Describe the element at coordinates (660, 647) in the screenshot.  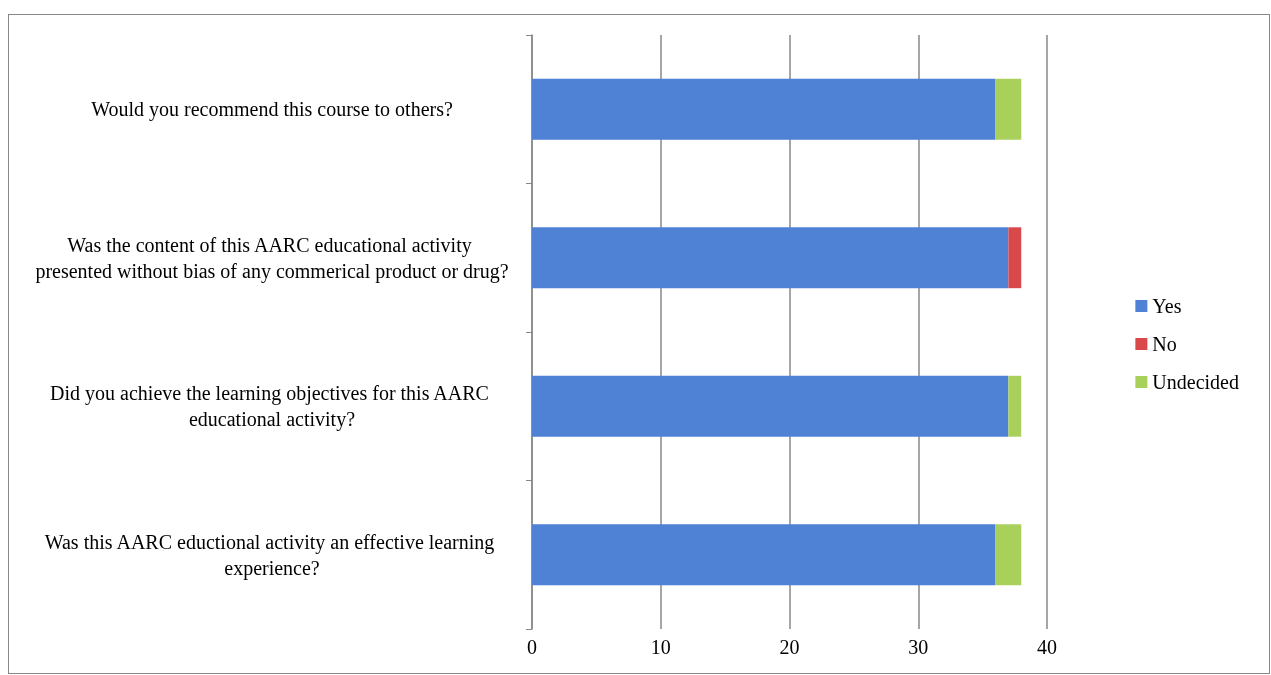
I see `x-tick-label: 10` at that location.